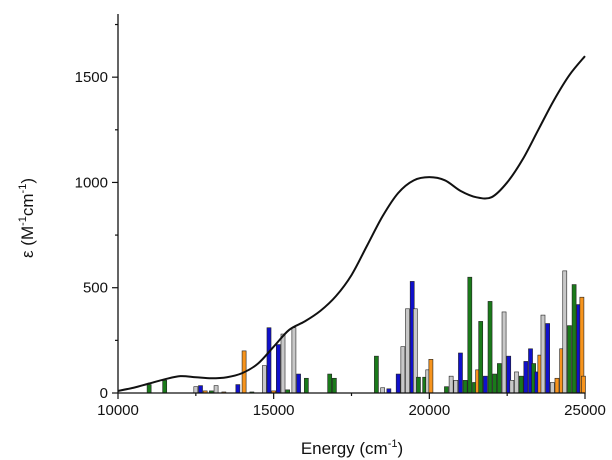 Image resolution: width=612 pixels, height=460 pixels. I want to click on y-axis-label-sup2: -1, so click(23, 189).